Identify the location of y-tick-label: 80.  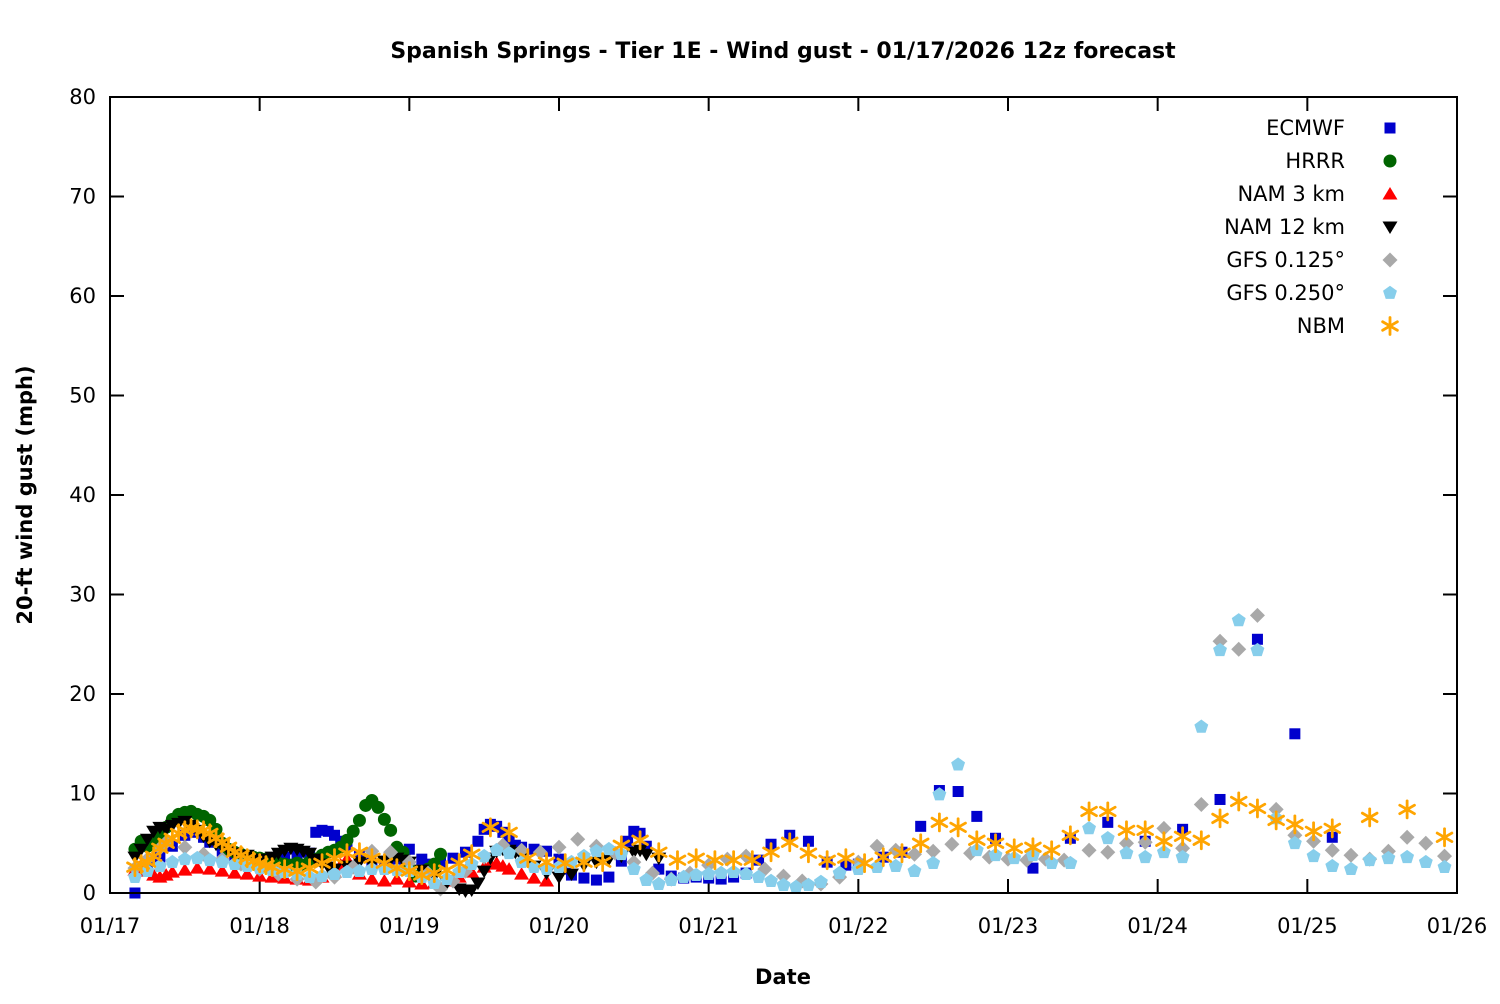
(82, 97).